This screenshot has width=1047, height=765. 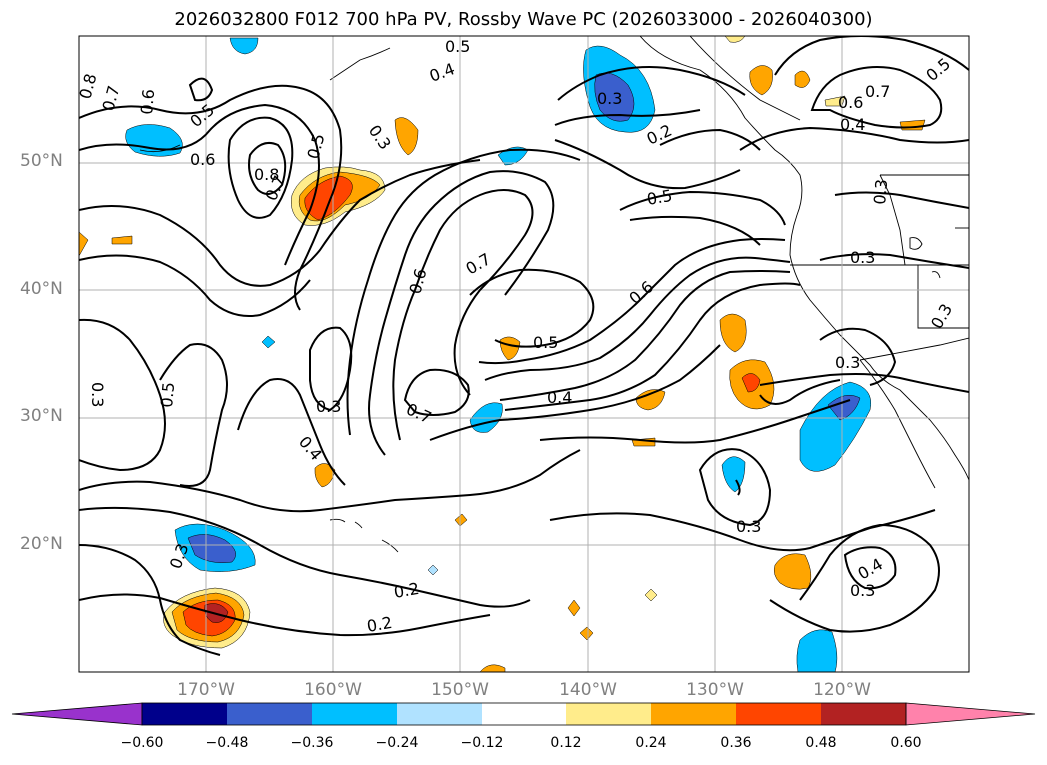 I want to click on colorbar-tick-label: −0.60, so click(x=142, y=743).